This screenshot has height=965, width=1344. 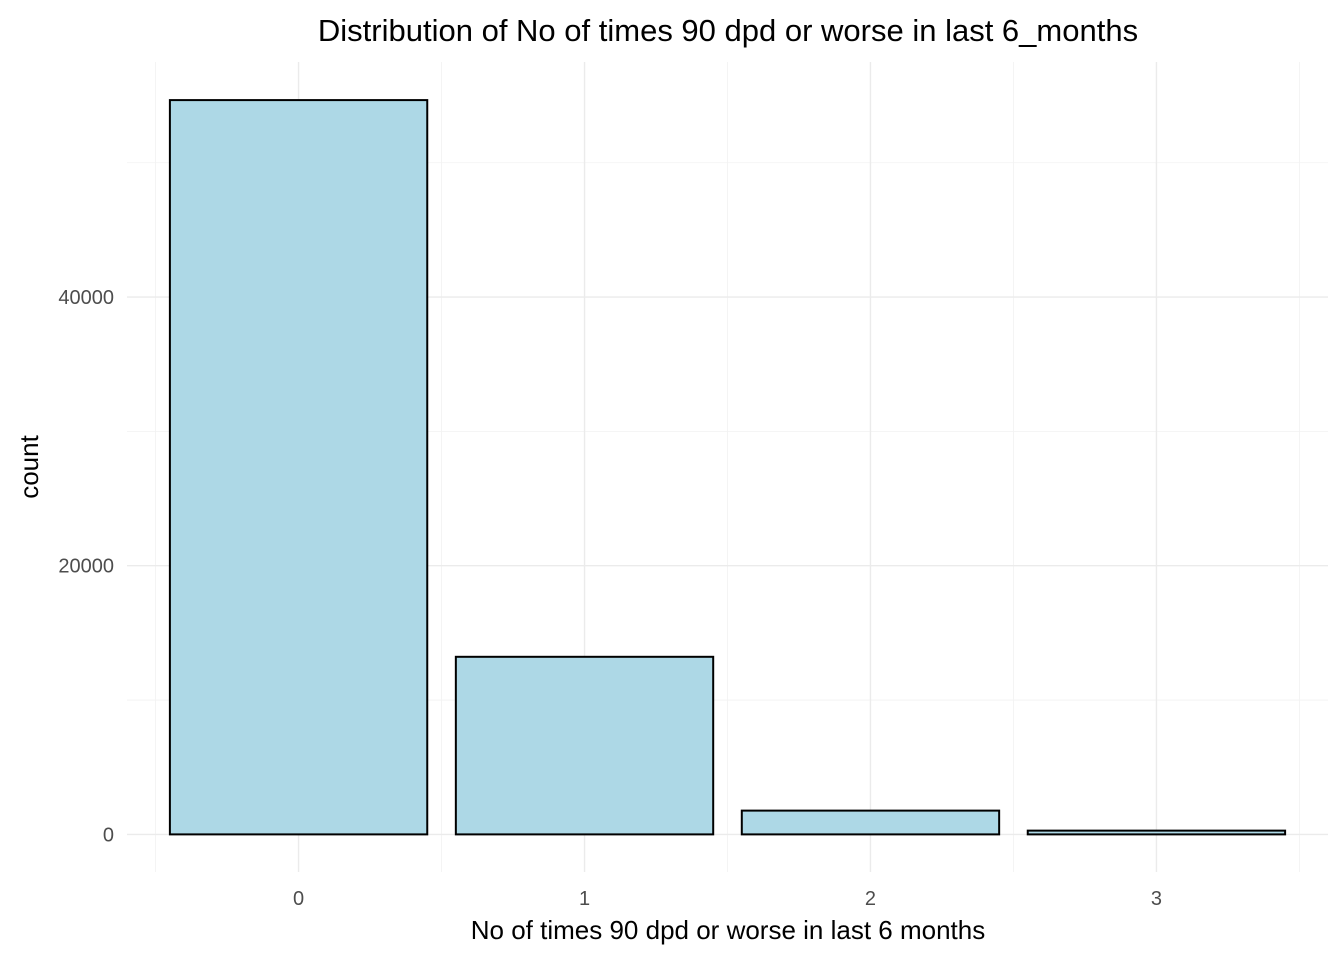 What do you see at coordinates (108, 835) in the screenshot?
I see `y-tick-label: 0` at bounding box center [108, 835].